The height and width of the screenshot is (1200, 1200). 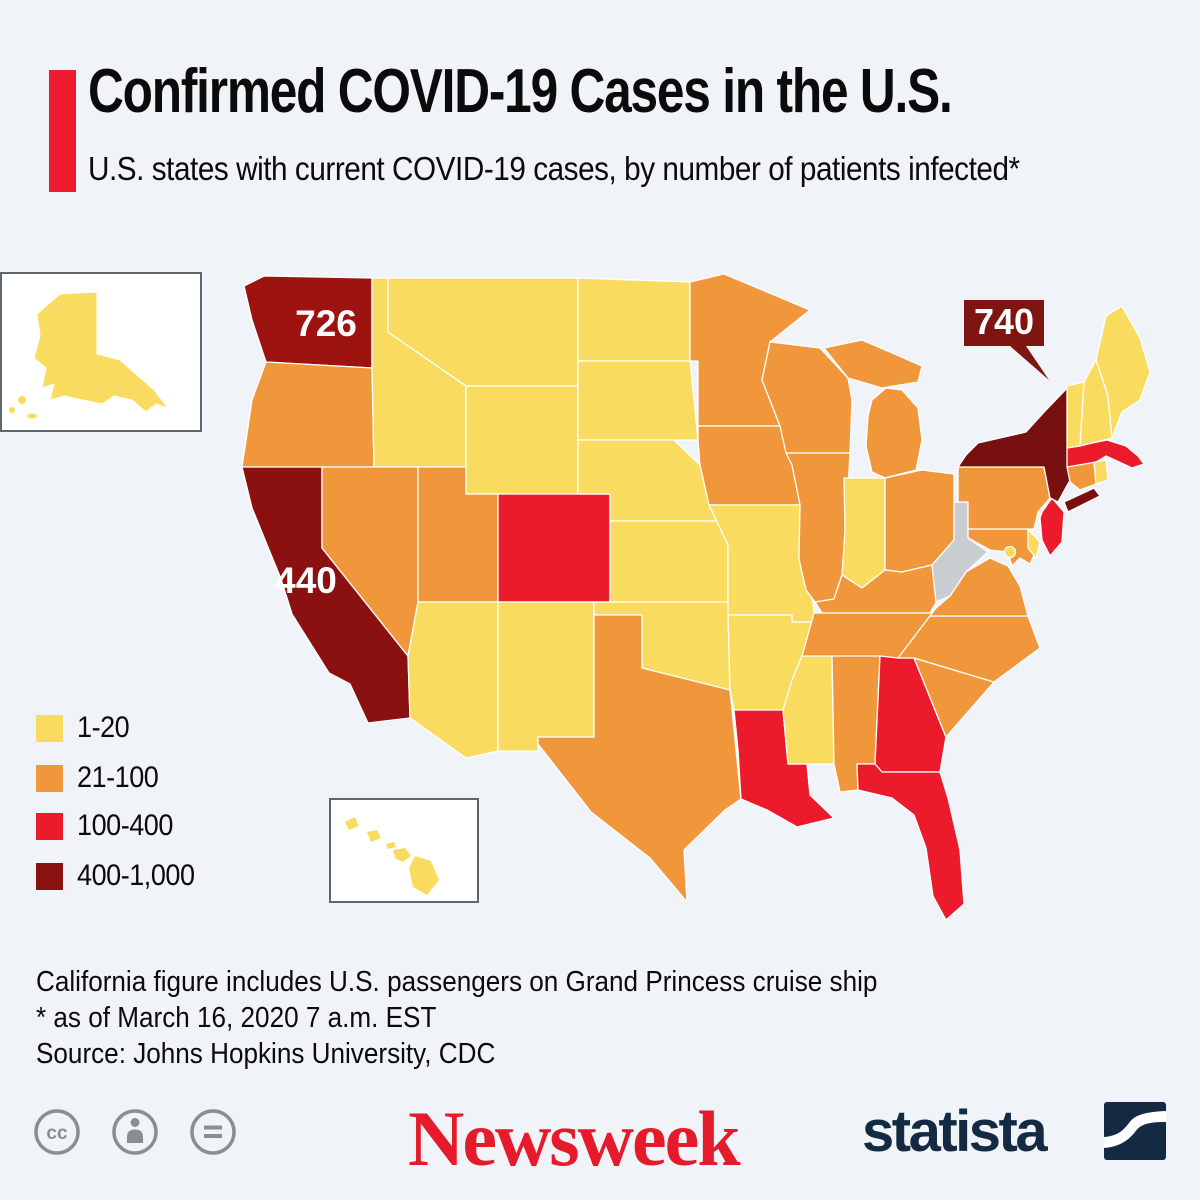 What do you see at coordinates (308, 414) in the screenshot?
I see `state-OR` at bounding box center [308, 414].